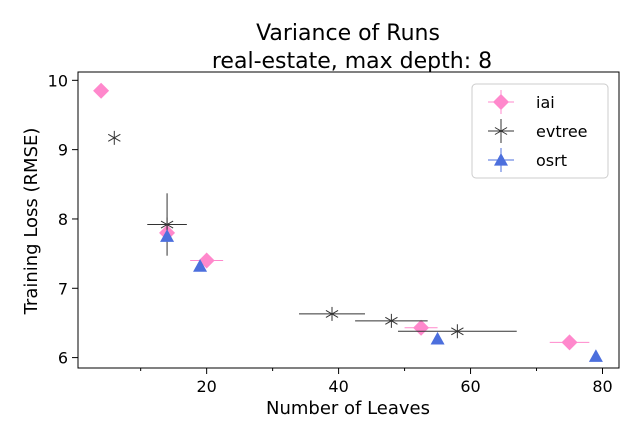 This screenshot has width=640, height=440. Describe the element at coordinates (348, 33) in the screenshot. I see `chart-title-line-1: Variance of Runs` at that location.